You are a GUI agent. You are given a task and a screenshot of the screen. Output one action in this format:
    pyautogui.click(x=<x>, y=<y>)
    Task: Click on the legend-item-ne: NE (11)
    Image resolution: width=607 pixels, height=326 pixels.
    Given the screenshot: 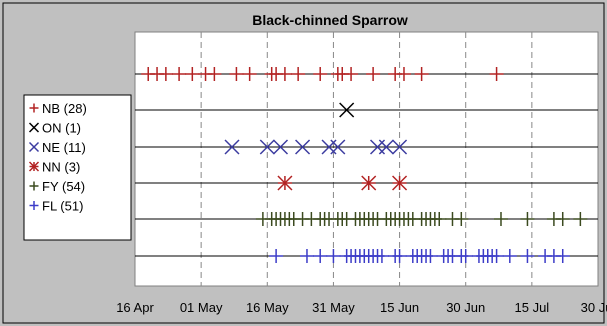 What is the action you would take?
    pyautogui.click(x=57, y=147)
    